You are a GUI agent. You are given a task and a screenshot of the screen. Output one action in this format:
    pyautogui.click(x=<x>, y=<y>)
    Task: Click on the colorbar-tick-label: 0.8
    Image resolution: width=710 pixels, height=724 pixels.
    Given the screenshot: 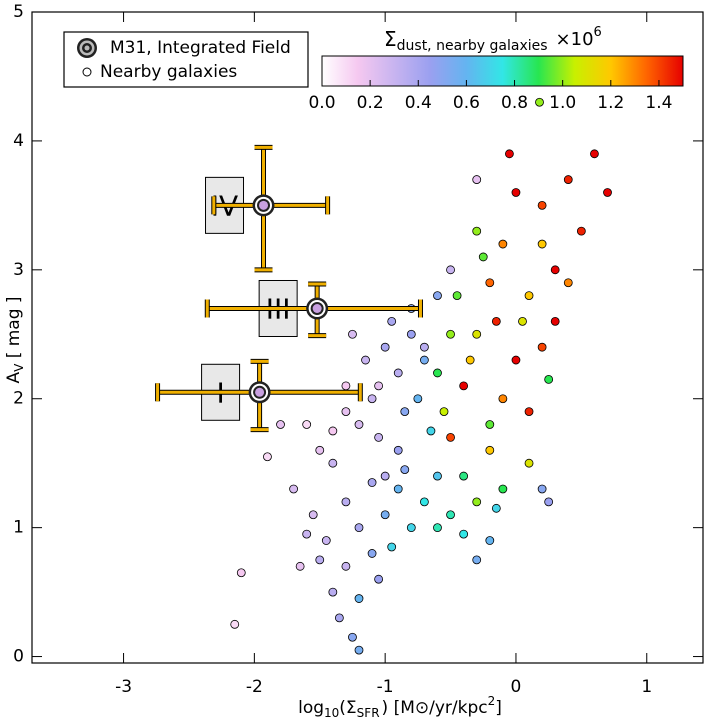 What is the action you would take?
    pyautogui.click(x=514, y=103)
    